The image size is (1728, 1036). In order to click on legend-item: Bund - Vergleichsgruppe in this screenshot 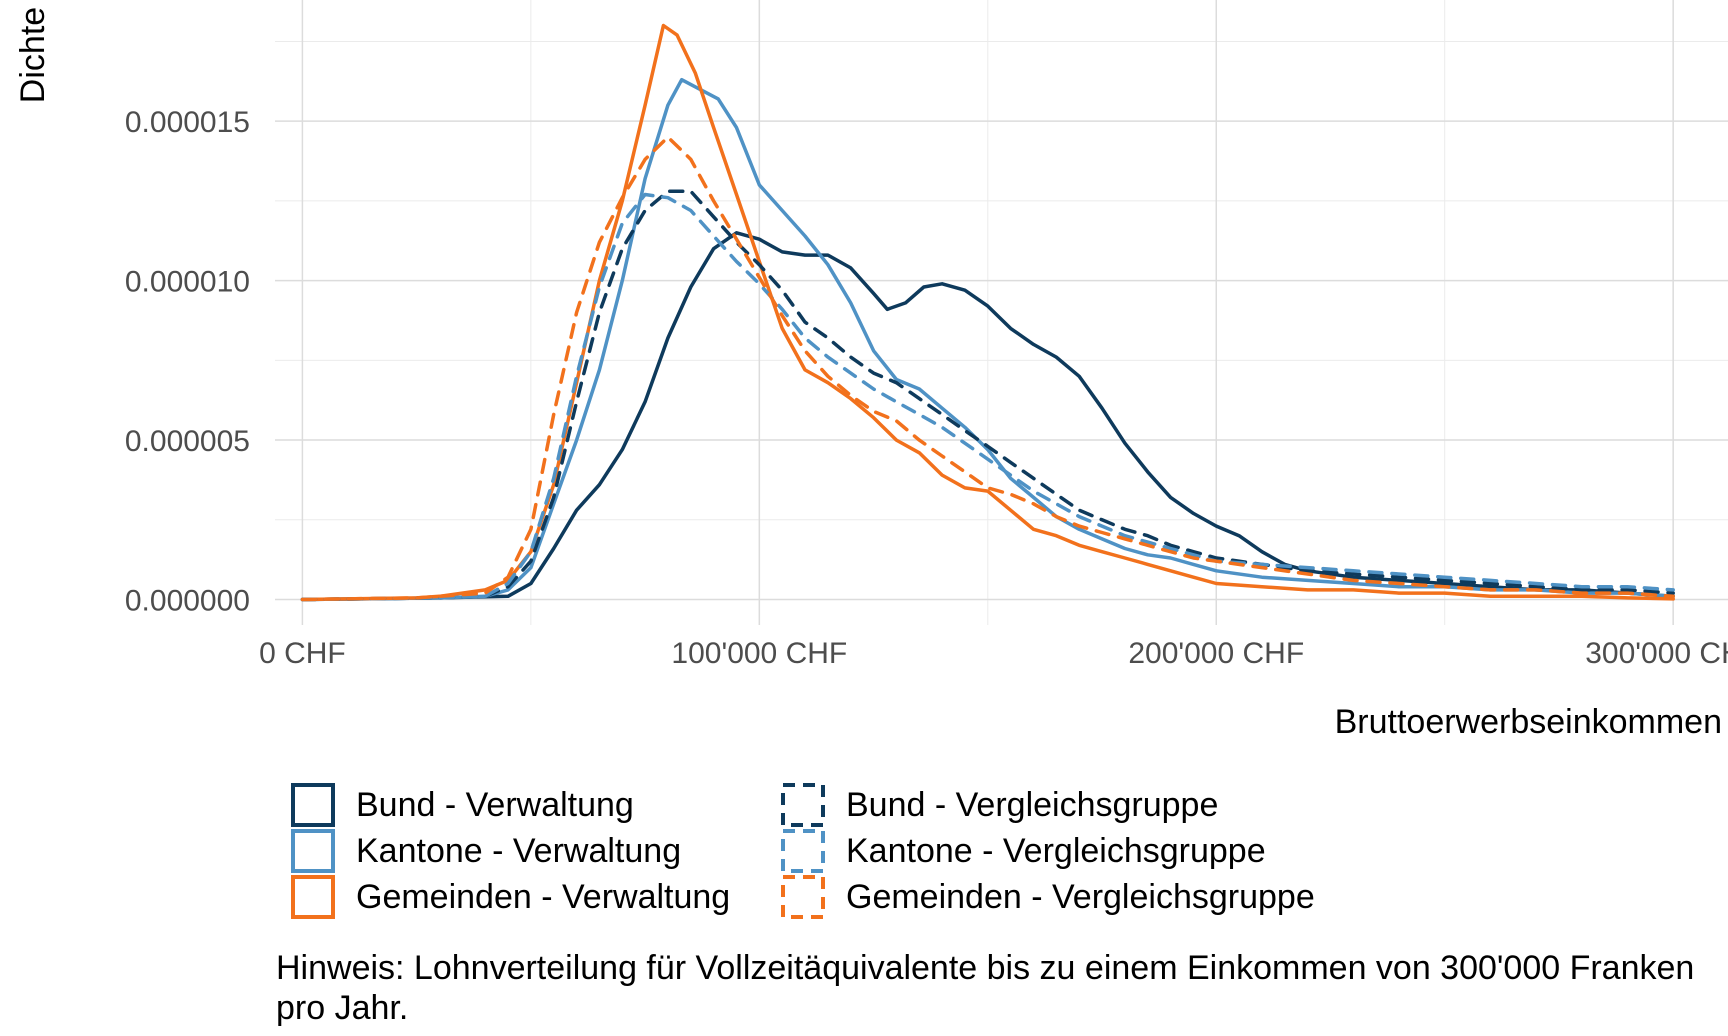, I will do `click(1060, 805)`.